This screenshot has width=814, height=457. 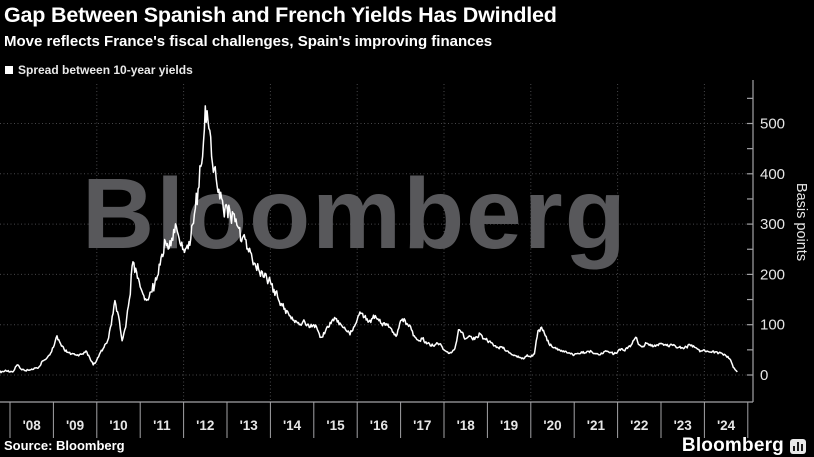 I want to click on x-tick-label: '15, so click(x=335, y=425).